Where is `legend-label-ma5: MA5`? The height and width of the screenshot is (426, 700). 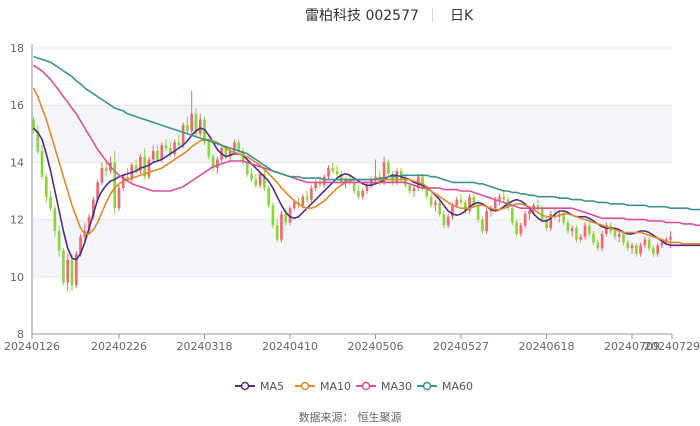
legend-label-ma5: MA5 is located at coordinates (272, 386).